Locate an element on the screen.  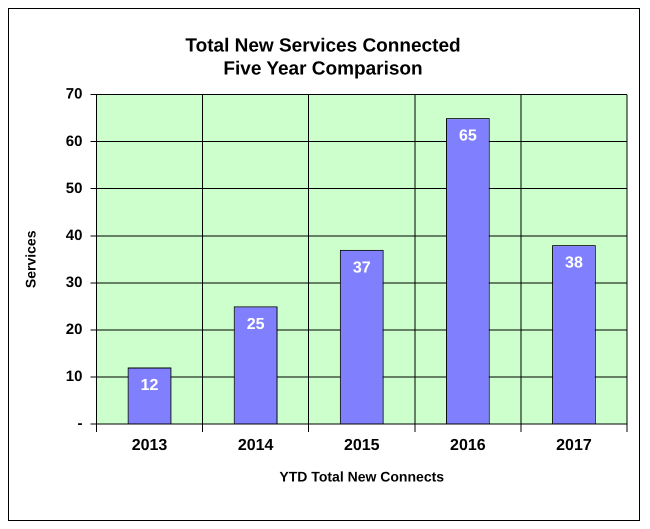
chart-title: Total New Services Connected Five Year Comparison is located at coordinates (323, 58).